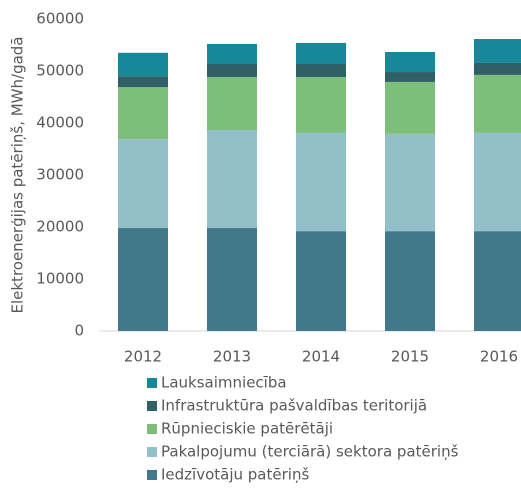  What do you see at coordinates (235, 475) in the screenshot?
I see `legend-label: Iedzīvotāju patēriņš` at bounding box center [235, 475].